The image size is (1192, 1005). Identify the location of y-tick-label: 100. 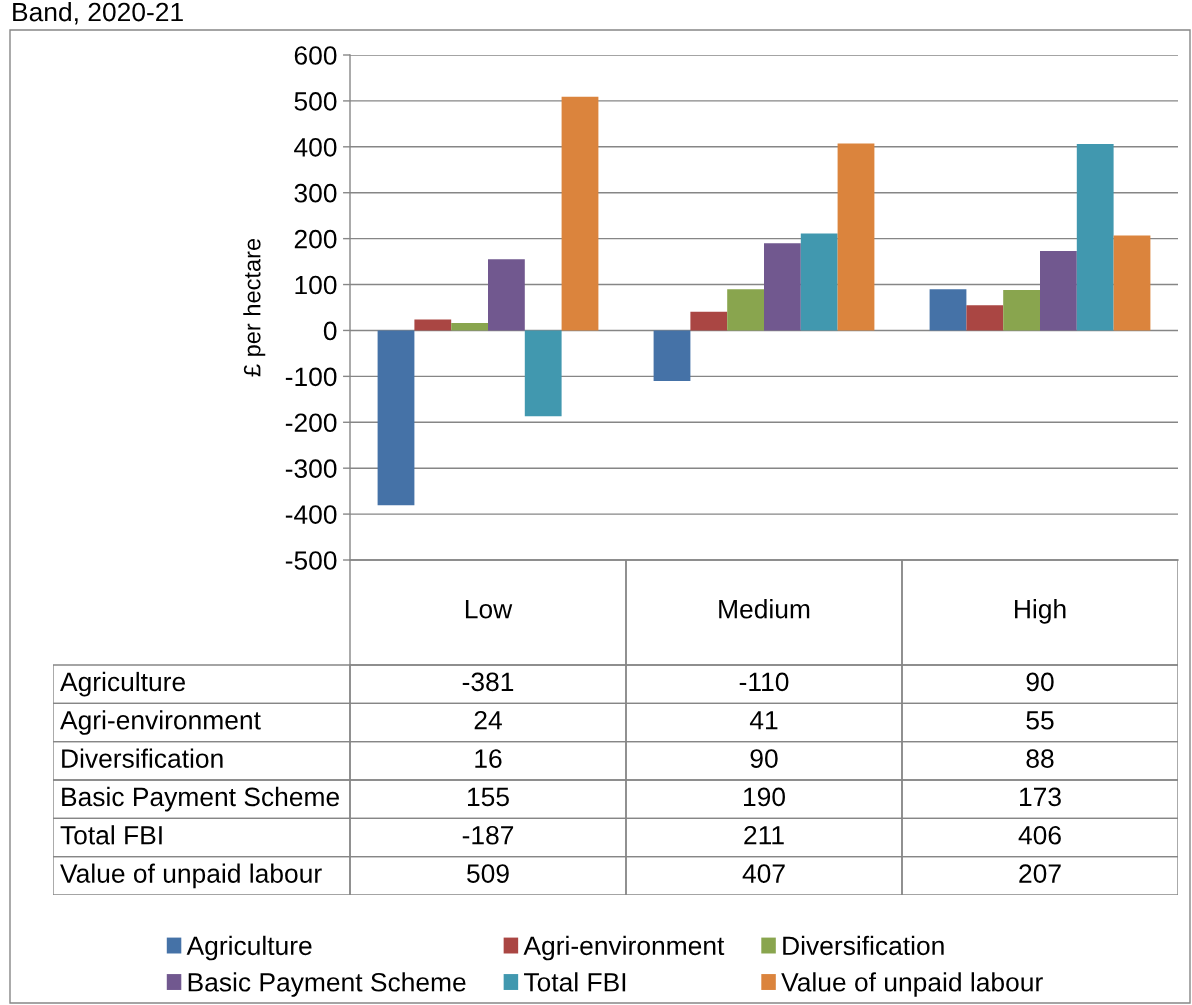
(316, 285).